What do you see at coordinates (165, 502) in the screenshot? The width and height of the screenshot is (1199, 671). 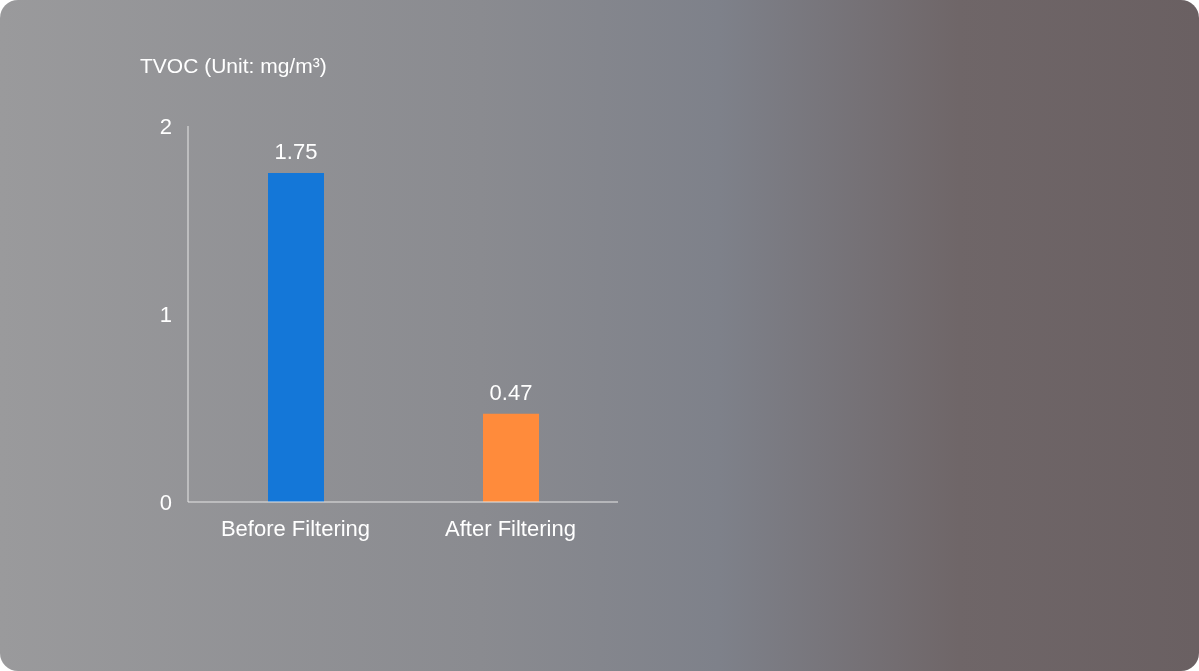 I see `y-tick-label: 0` at bounding box center [165, 502].